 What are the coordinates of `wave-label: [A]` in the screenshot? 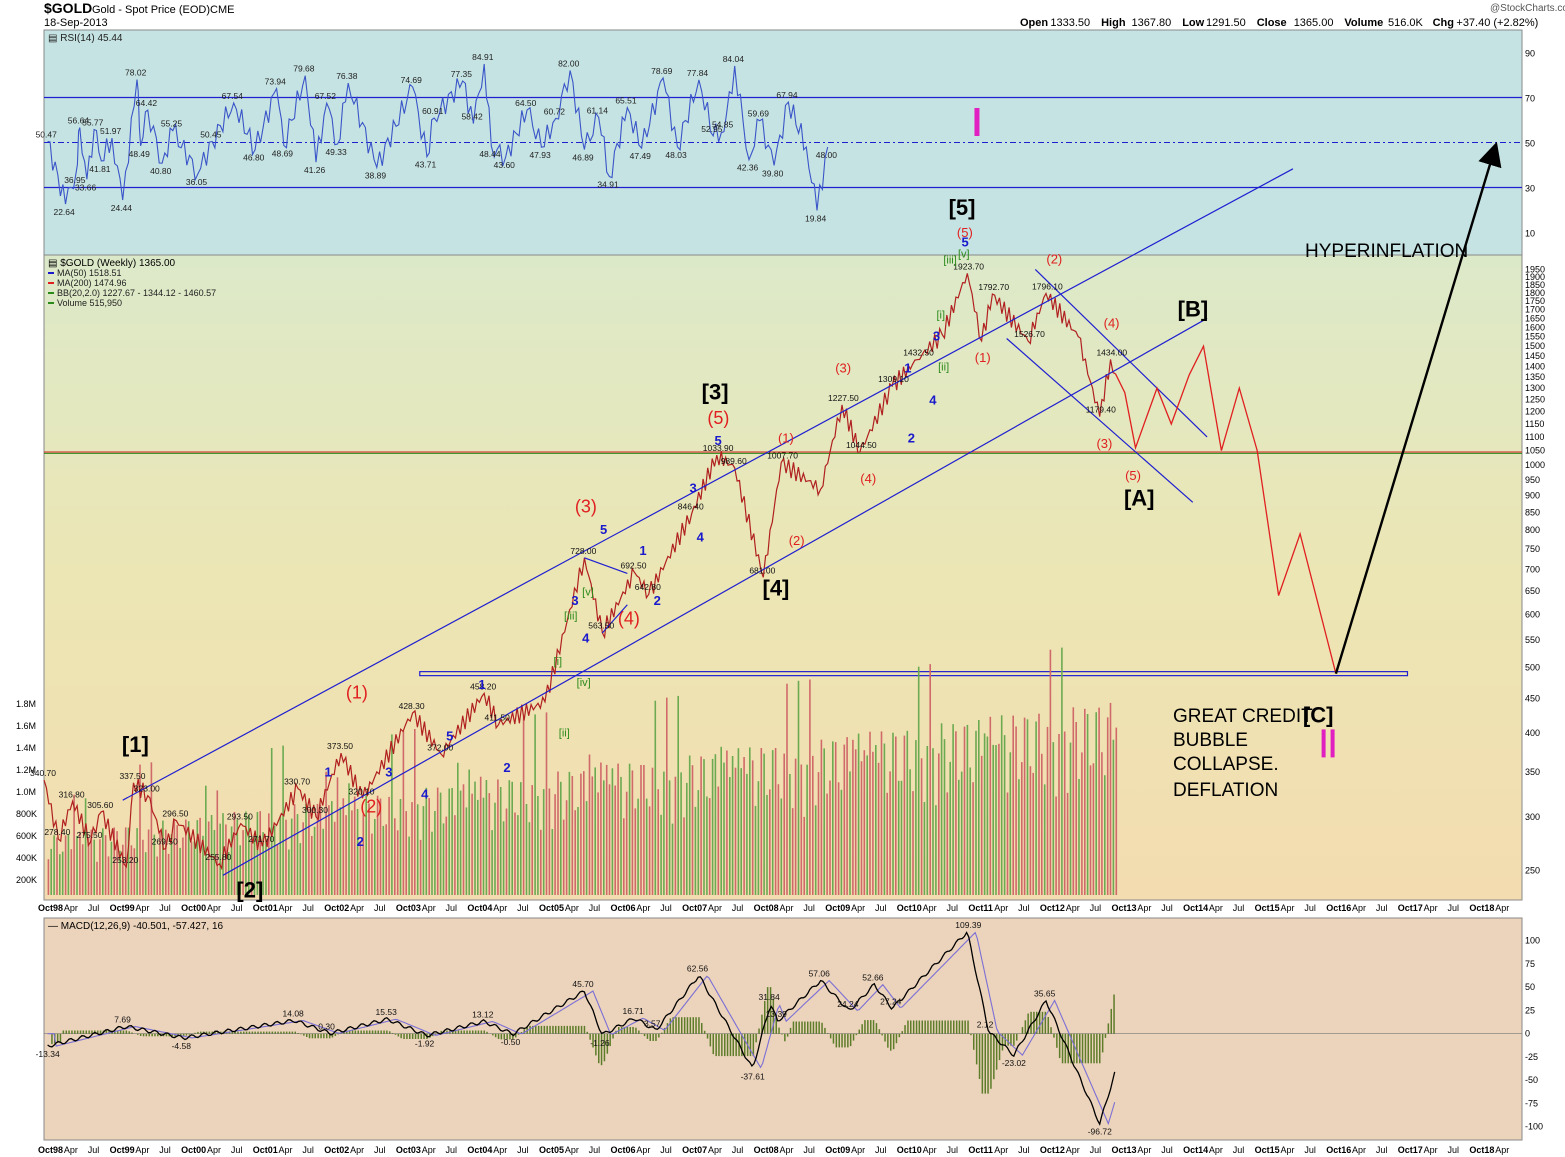 It's located at (1139, 498).